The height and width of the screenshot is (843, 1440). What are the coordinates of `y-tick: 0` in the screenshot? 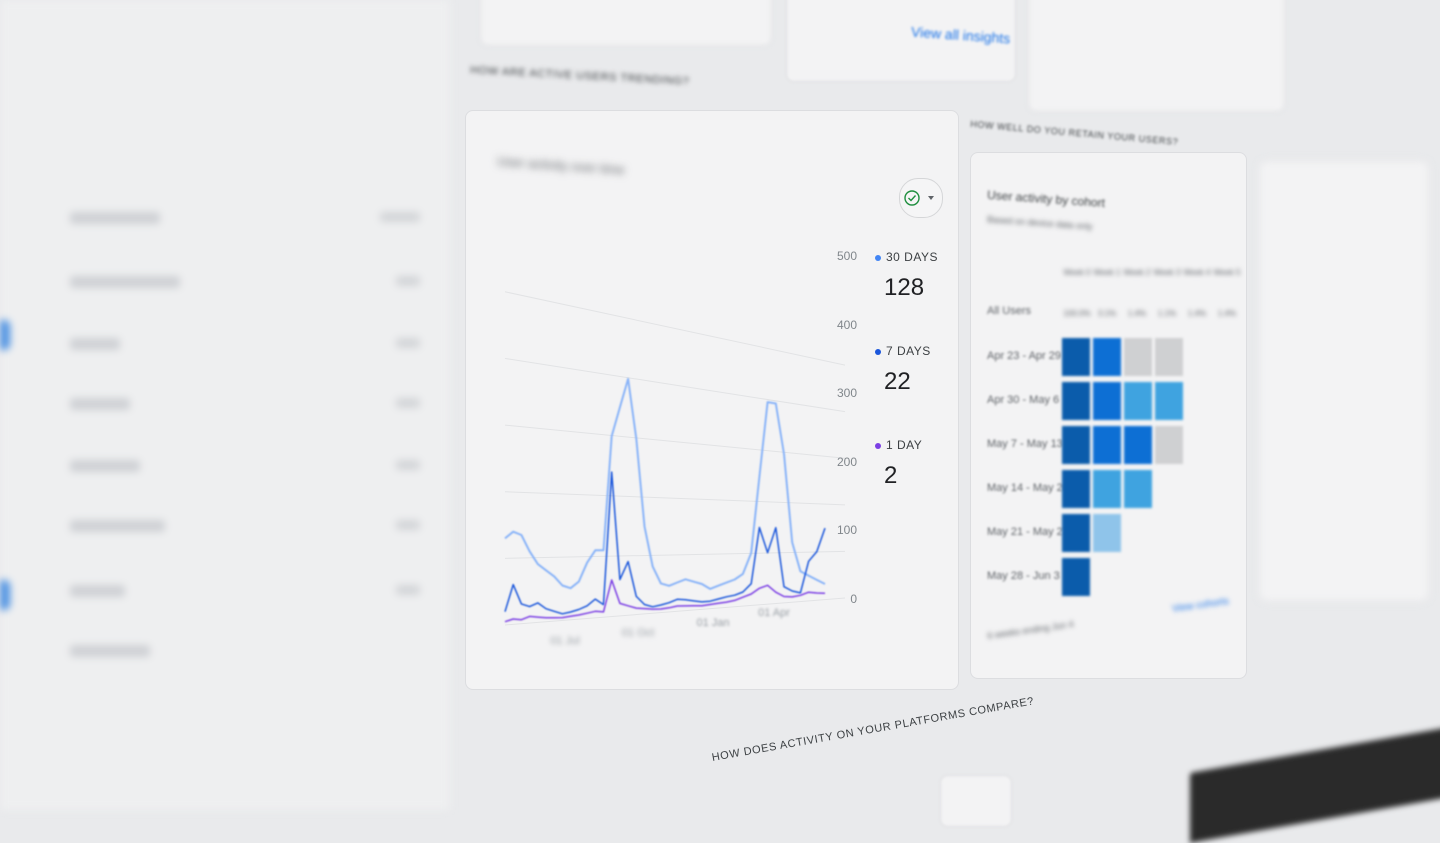 It's located at (853, 599).